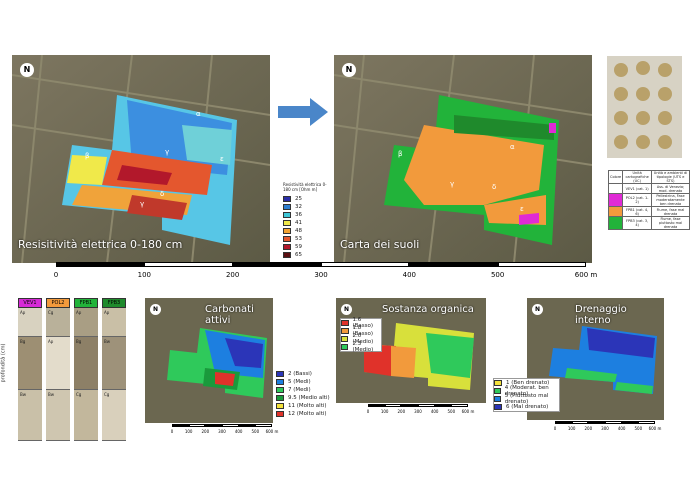 The height and width of the screenshot is (490, 700). I want to click on scale-bar-small-2: 0 100 200 300 400 500 600 m, so click(420, 411).